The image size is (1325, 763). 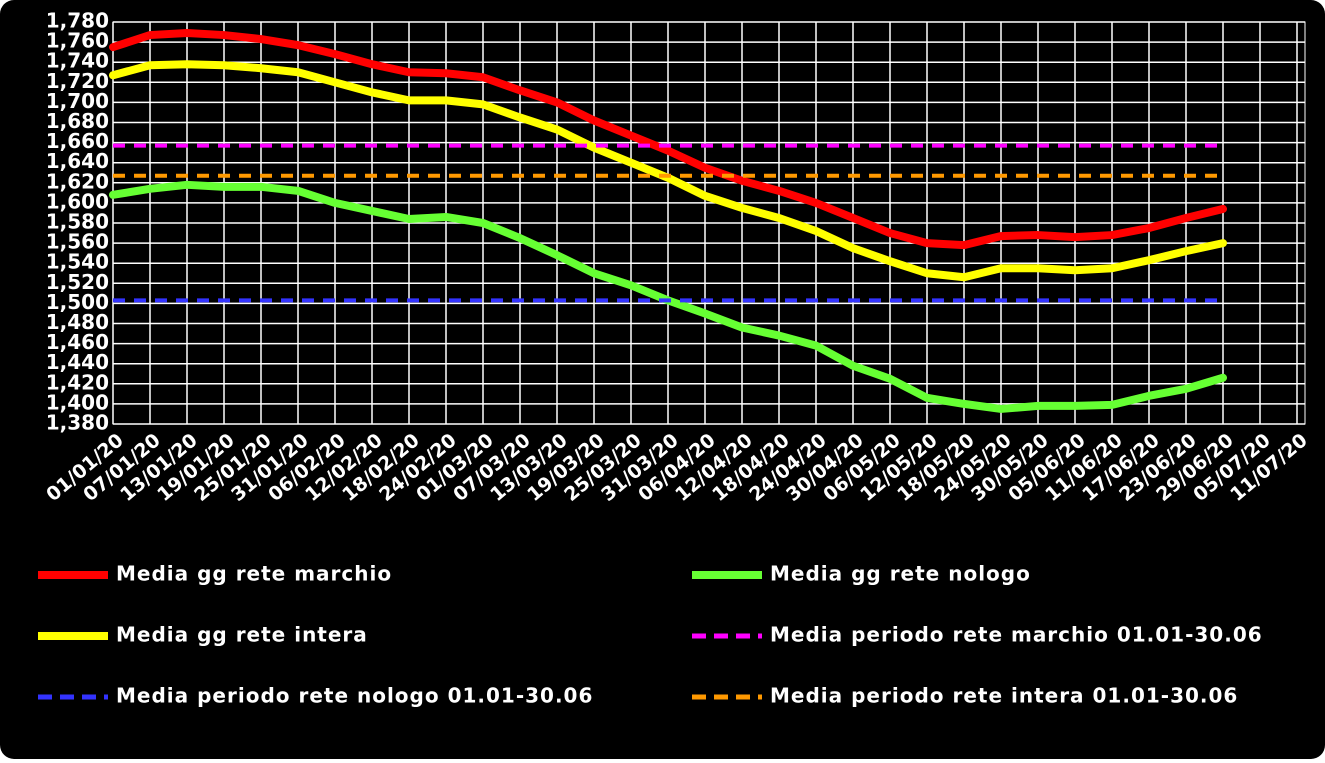 What do you see at coordinates (77, 101) in the screenshot?
I see `y-tick-label: 1,700` at bounding box center [77, 101].